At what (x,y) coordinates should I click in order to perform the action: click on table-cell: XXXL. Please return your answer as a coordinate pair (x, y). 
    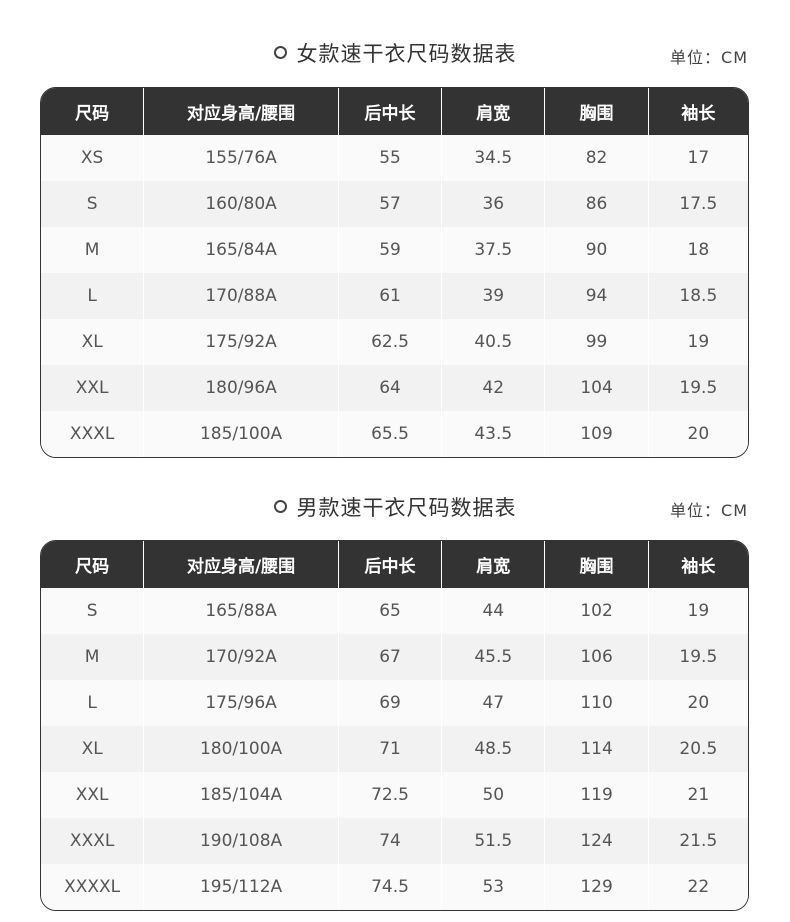
    Looking at the image, I should click on (93, 841).